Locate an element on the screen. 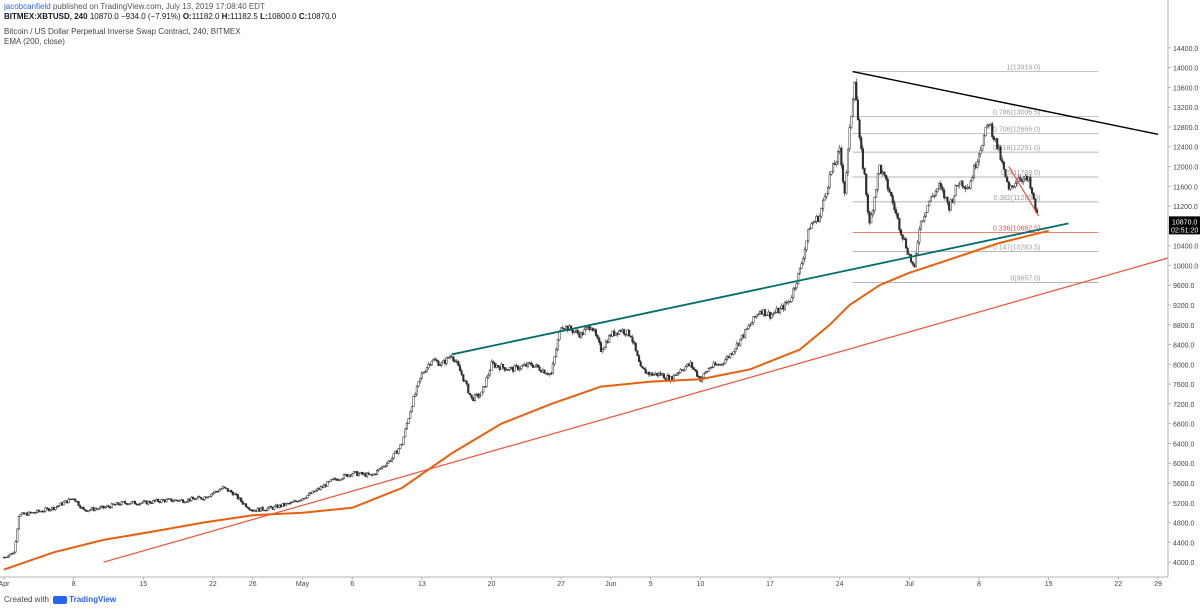 The image size is (1200, 609). indicator-label: EMA (200, close) is located at coordinates (34, 41).